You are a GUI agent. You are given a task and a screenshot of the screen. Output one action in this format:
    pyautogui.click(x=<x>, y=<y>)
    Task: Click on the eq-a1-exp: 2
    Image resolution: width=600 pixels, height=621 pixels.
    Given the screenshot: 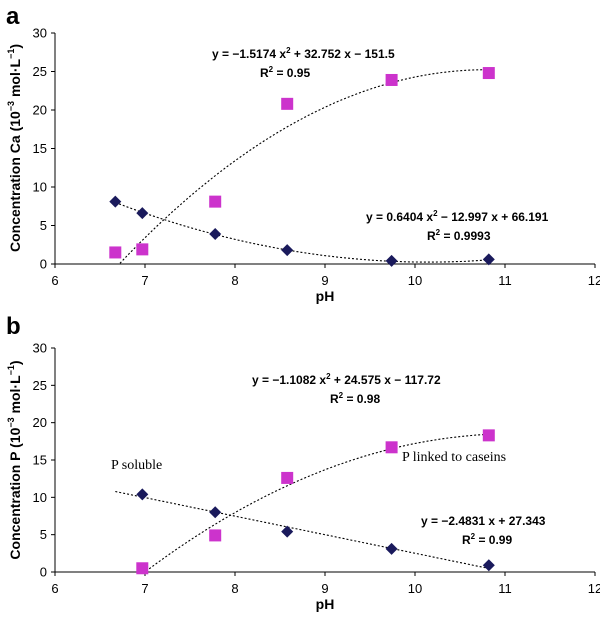 What is the action you would take?
    pyautogui.click(x=288, y=50)
    